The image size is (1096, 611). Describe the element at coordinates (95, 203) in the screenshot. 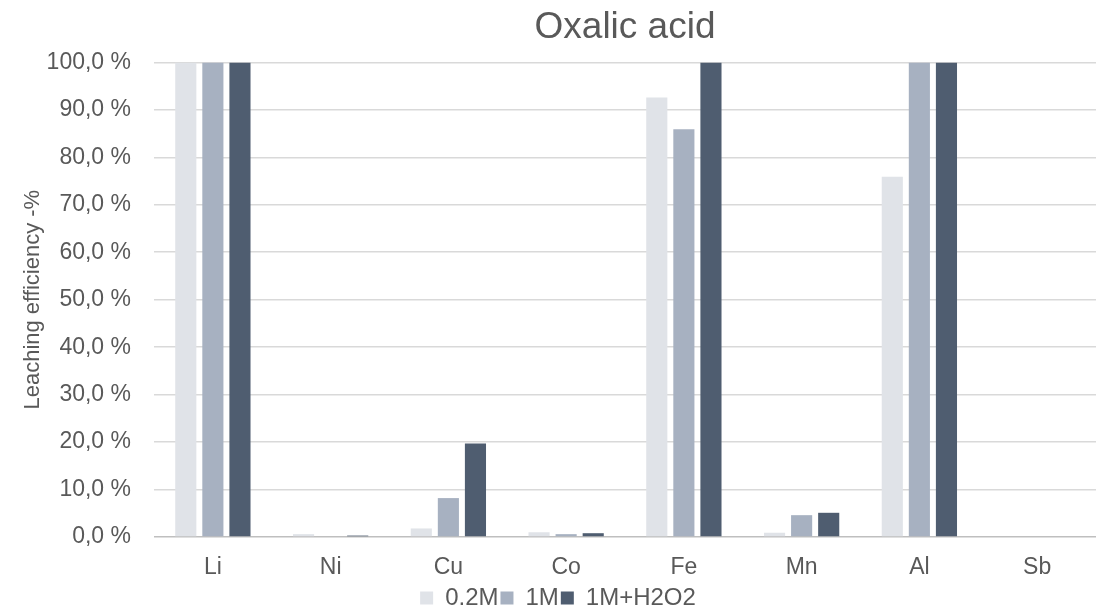

I see `y-tick-label: 70,0 %` at that location.